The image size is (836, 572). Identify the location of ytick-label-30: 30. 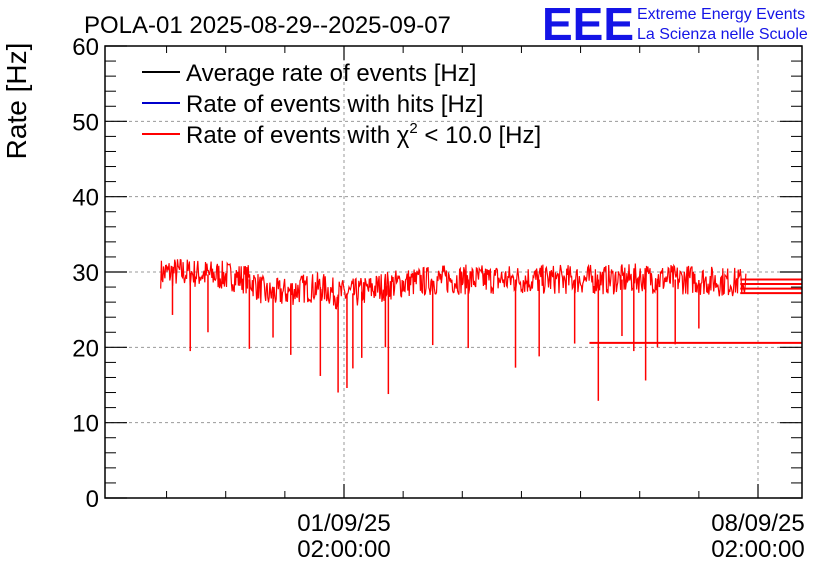
(85, 273).